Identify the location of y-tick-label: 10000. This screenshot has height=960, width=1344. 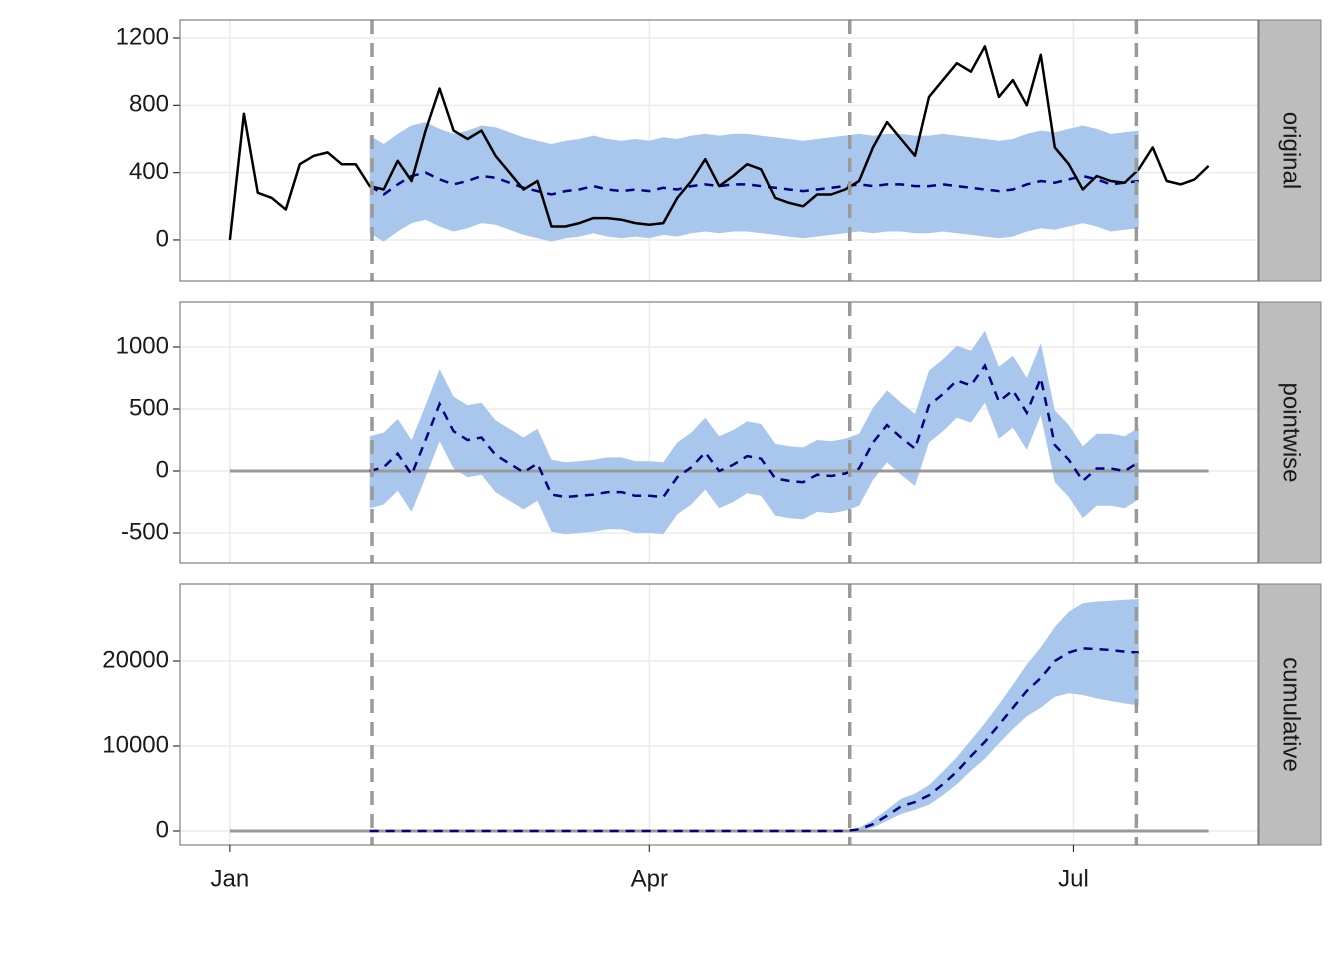
(135, 744).